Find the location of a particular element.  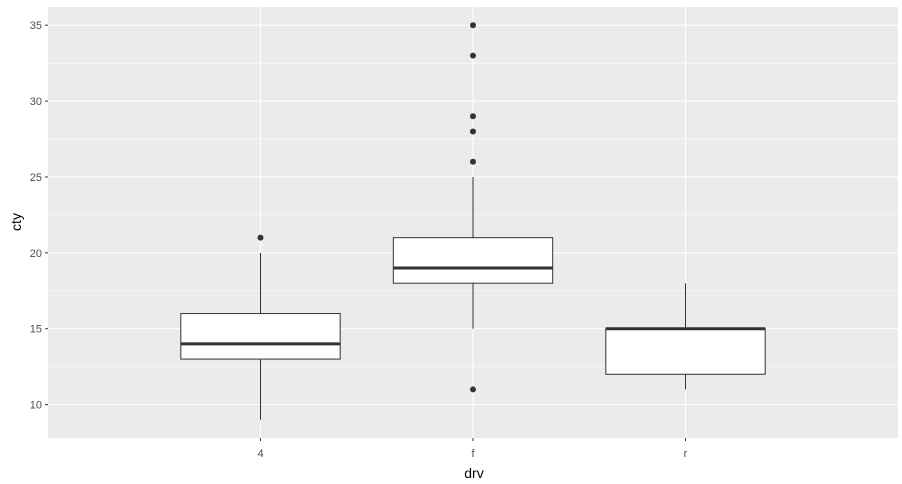

x-tick-labels: 4 f r is located at coordinates (472, 449).